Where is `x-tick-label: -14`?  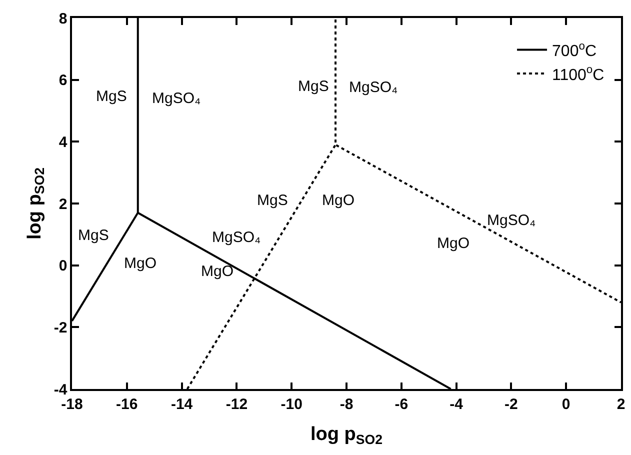 x-tick-label: -14 is located at coordinates (182, 404).